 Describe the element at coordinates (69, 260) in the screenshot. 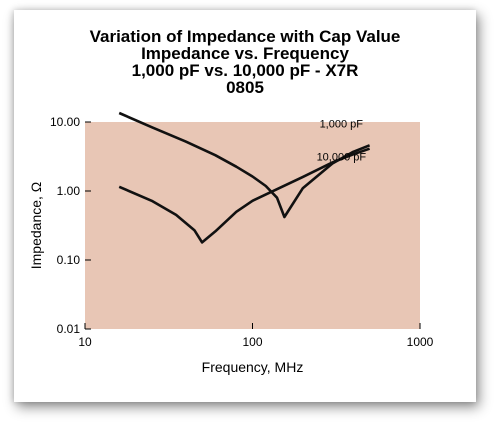

I see `y-tick-label: 0.10` at that location.